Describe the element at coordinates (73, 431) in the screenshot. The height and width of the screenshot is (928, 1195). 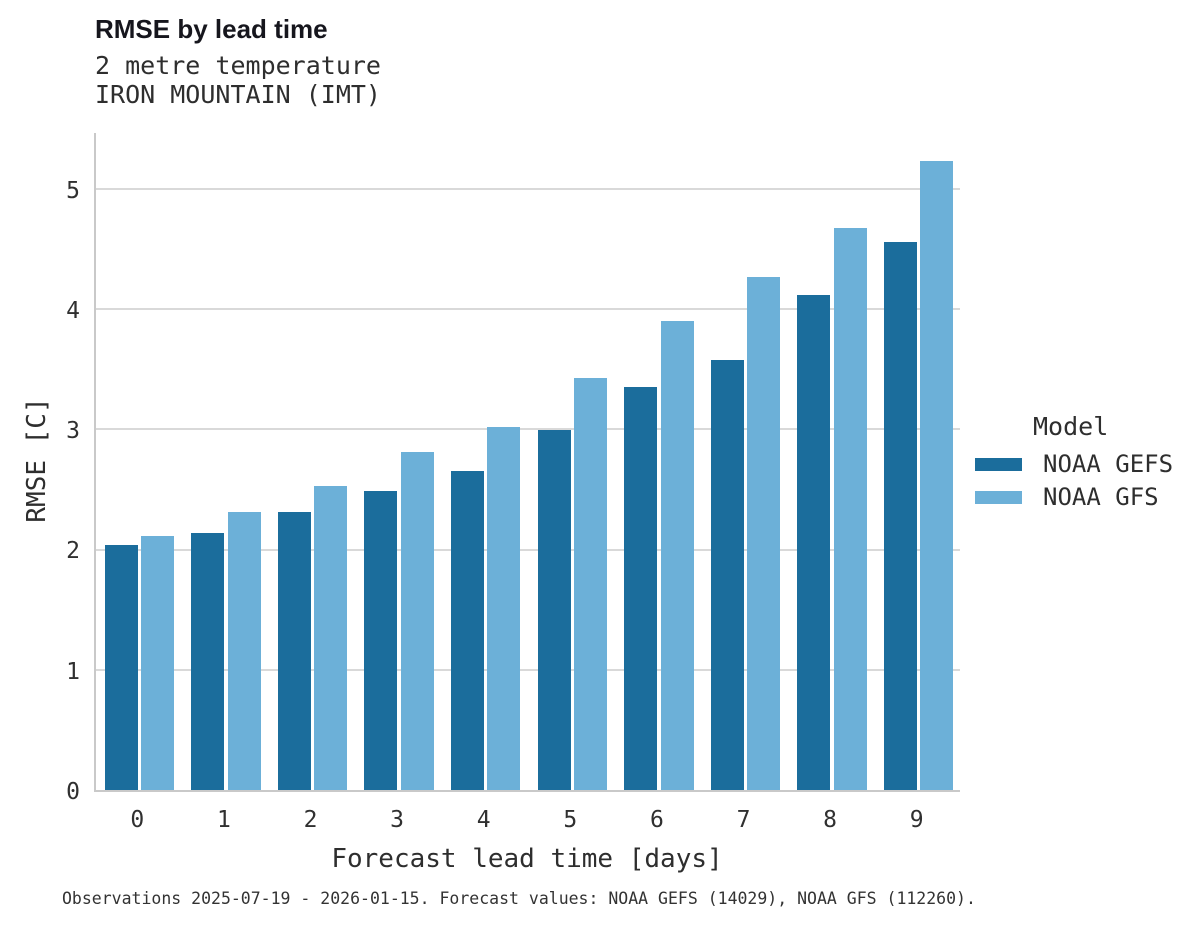
I see `y-tick-label: 3` at that location.